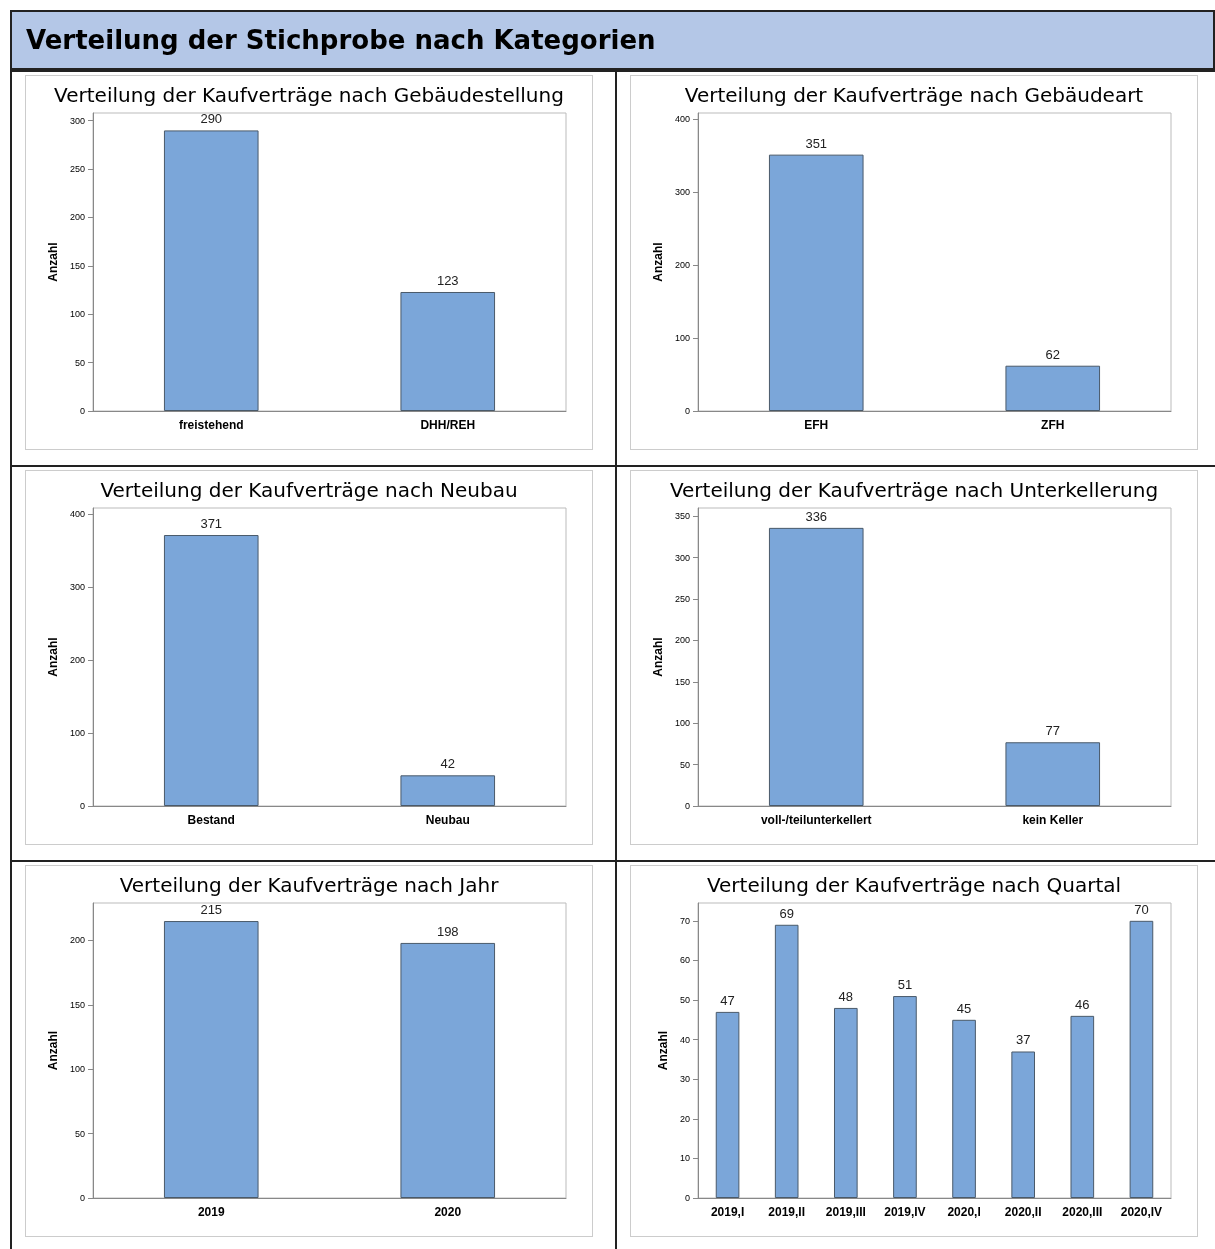 This screenshot has width=1215, height=1249. I want to click on x-tick-label: 2020,III, so click(1082, 1212).